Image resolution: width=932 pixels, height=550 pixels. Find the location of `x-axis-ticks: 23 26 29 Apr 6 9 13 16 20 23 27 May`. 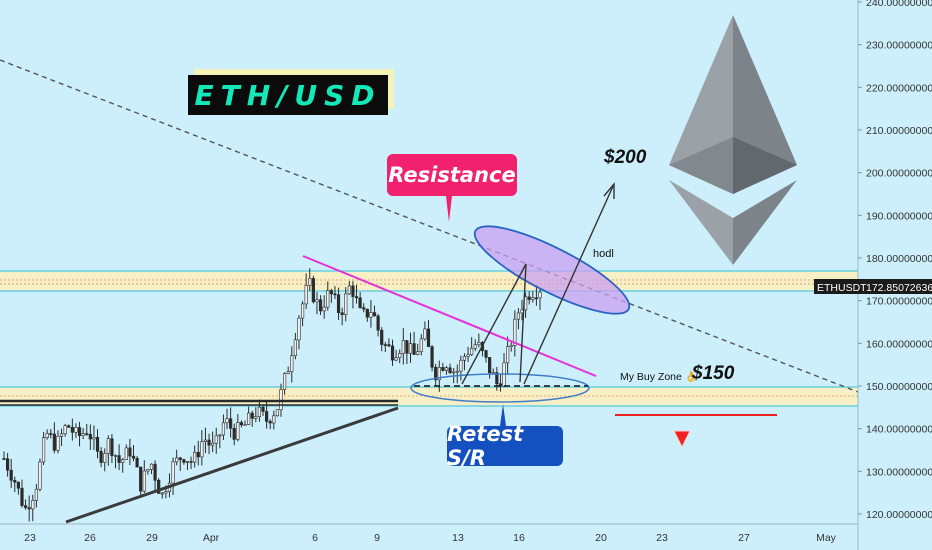

x-axis-ticks: 23 26 29 Apr 6 9 13 16 20 23 27 May is located at coordinates (430, 538).